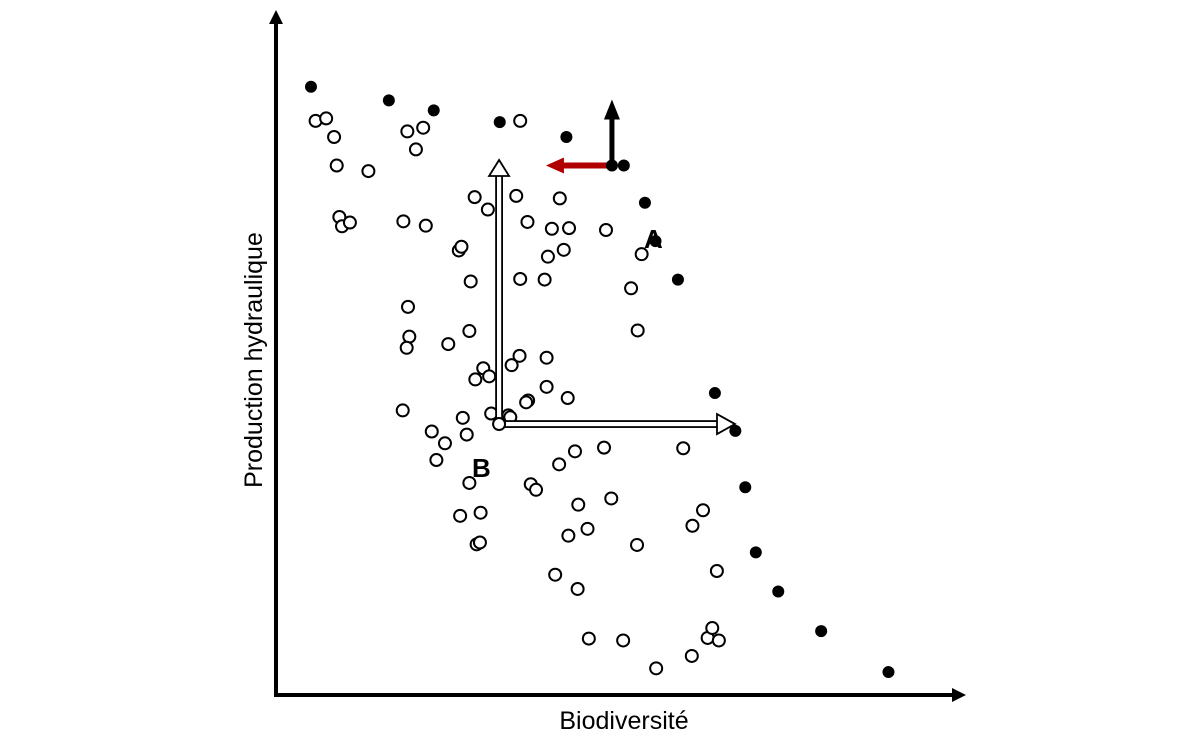 This screenshot has height=736, width=1200. Describe the element at coordinates (499, 299) in the screenshot. I see `point-b-up-arrow-shaft` at that location.